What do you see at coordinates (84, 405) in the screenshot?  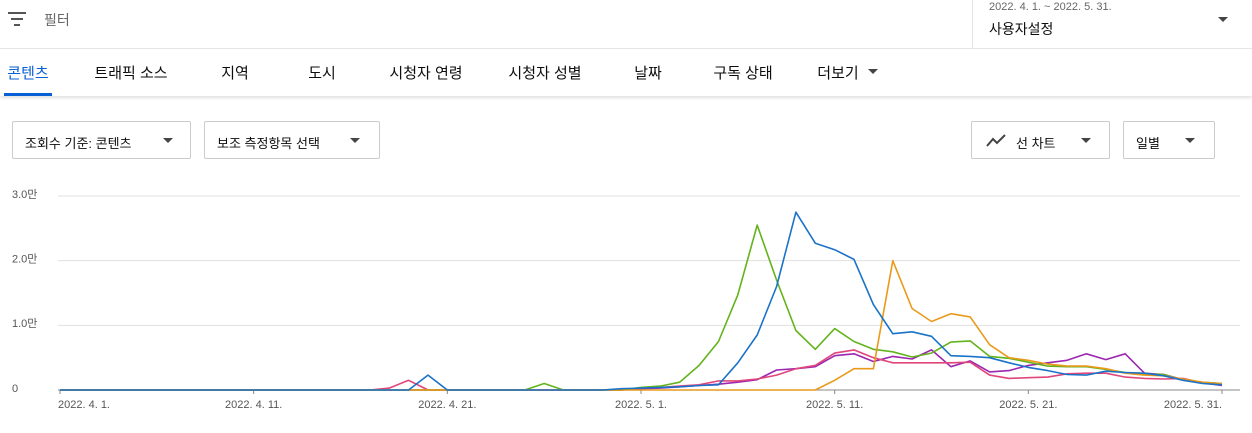 I see `x-tick-label: 2022. 4. 1.` at bounding box center [84, 405].